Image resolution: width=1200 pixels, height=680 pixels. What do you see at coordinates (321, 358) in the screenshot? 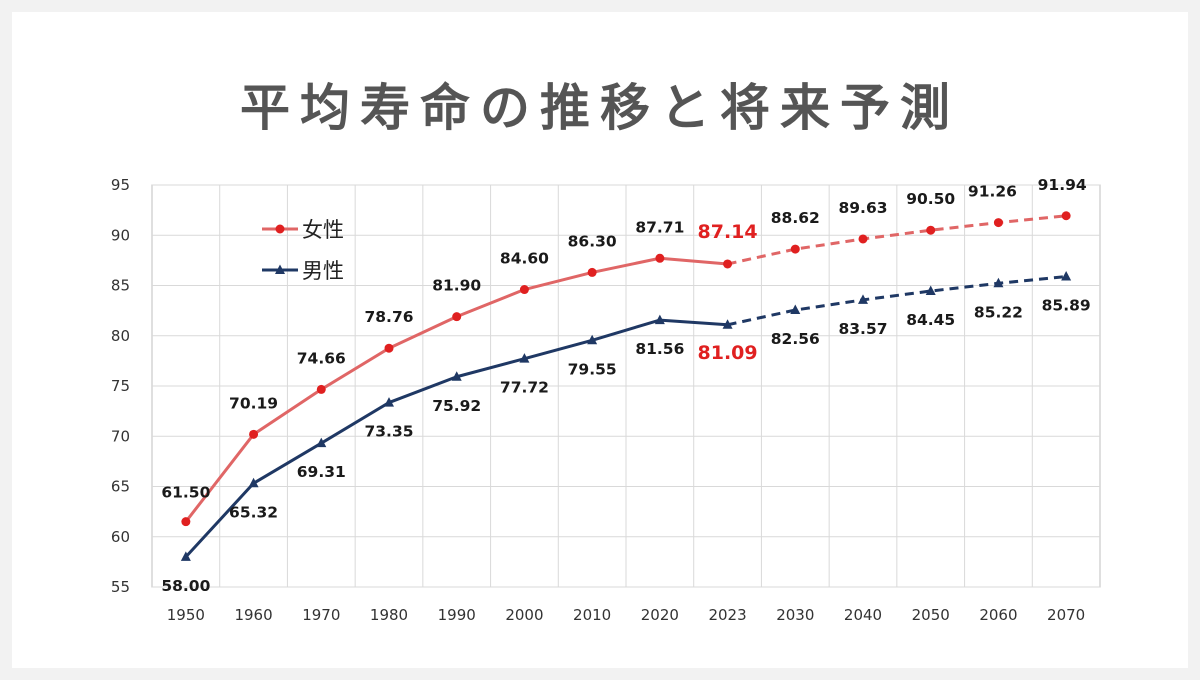
I see `data-label-female: 74.66` at bounding box center [321, 358].